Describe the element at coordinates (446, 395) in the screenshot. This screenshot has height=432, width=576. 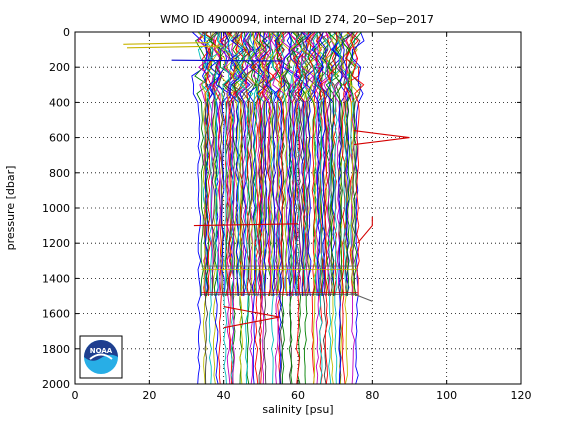
I see `x-tick-label: 100` at that location.